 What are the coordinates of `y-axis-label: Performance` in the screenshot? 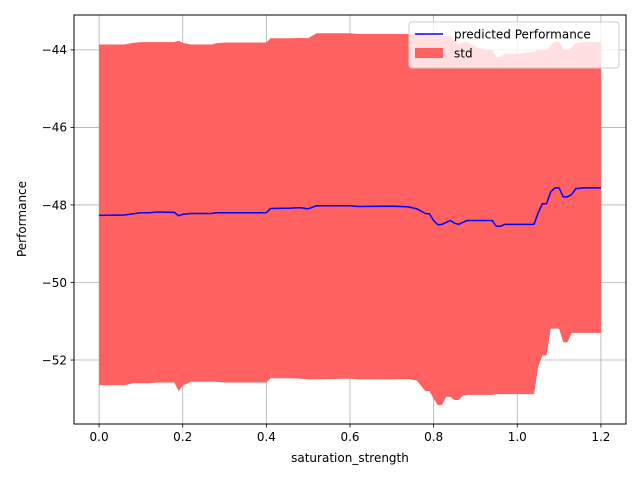 It's located at (22, 219).